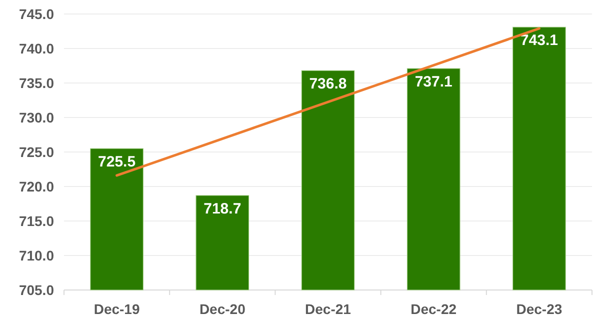  I want to click on y-tick-label: 740.0, so click(36, 48).